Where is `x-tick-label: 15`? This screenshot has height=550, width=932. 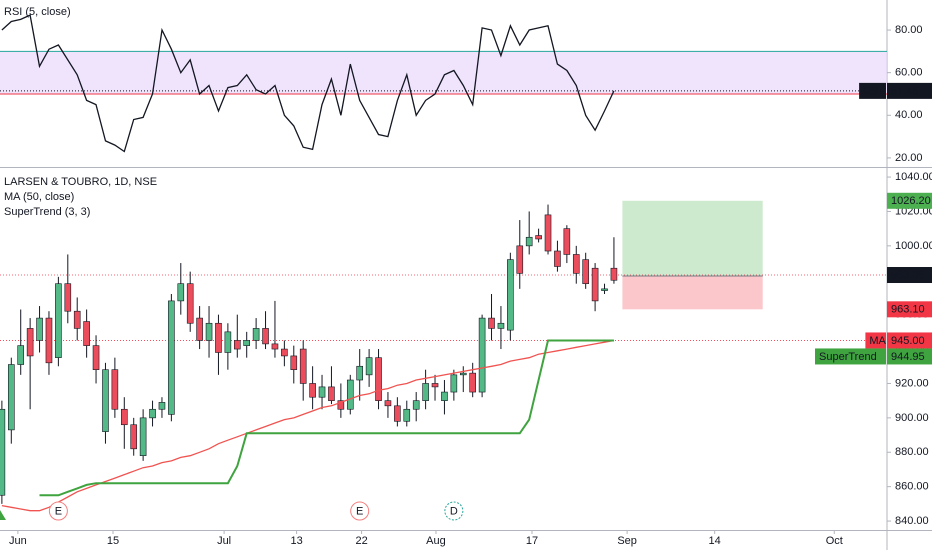
x-tick-label: 15 is located at coordinates (113, 541).